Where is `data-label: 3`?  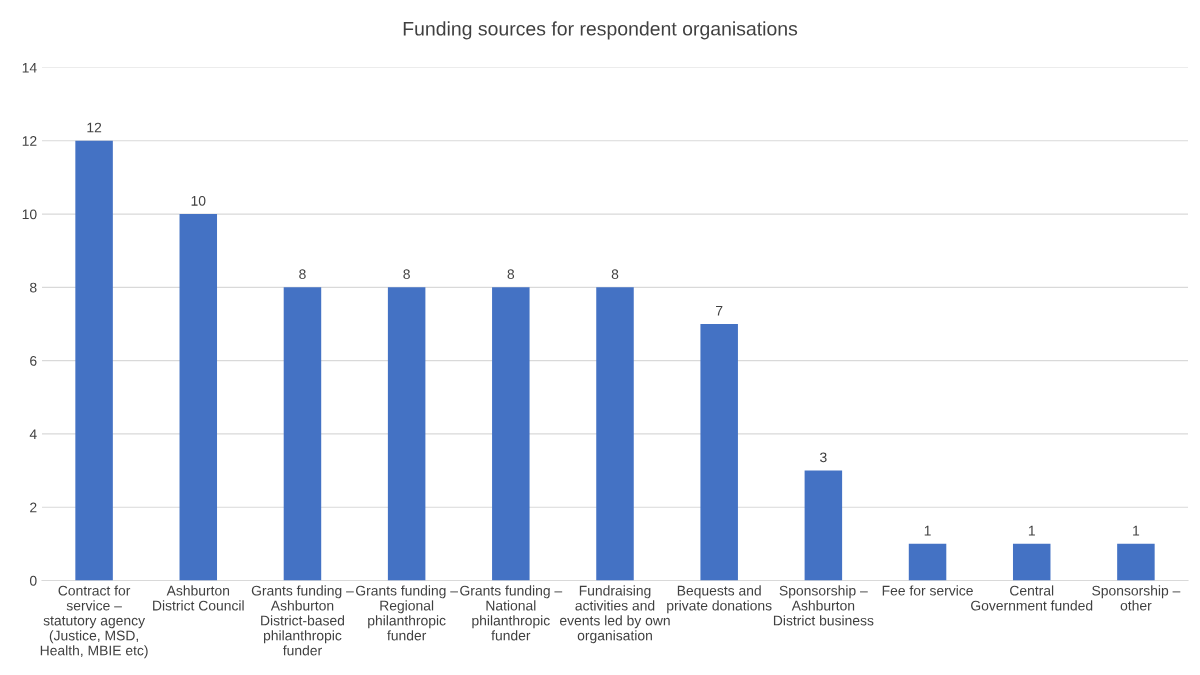 data-label: 3 is located at coordinates (823, 457).